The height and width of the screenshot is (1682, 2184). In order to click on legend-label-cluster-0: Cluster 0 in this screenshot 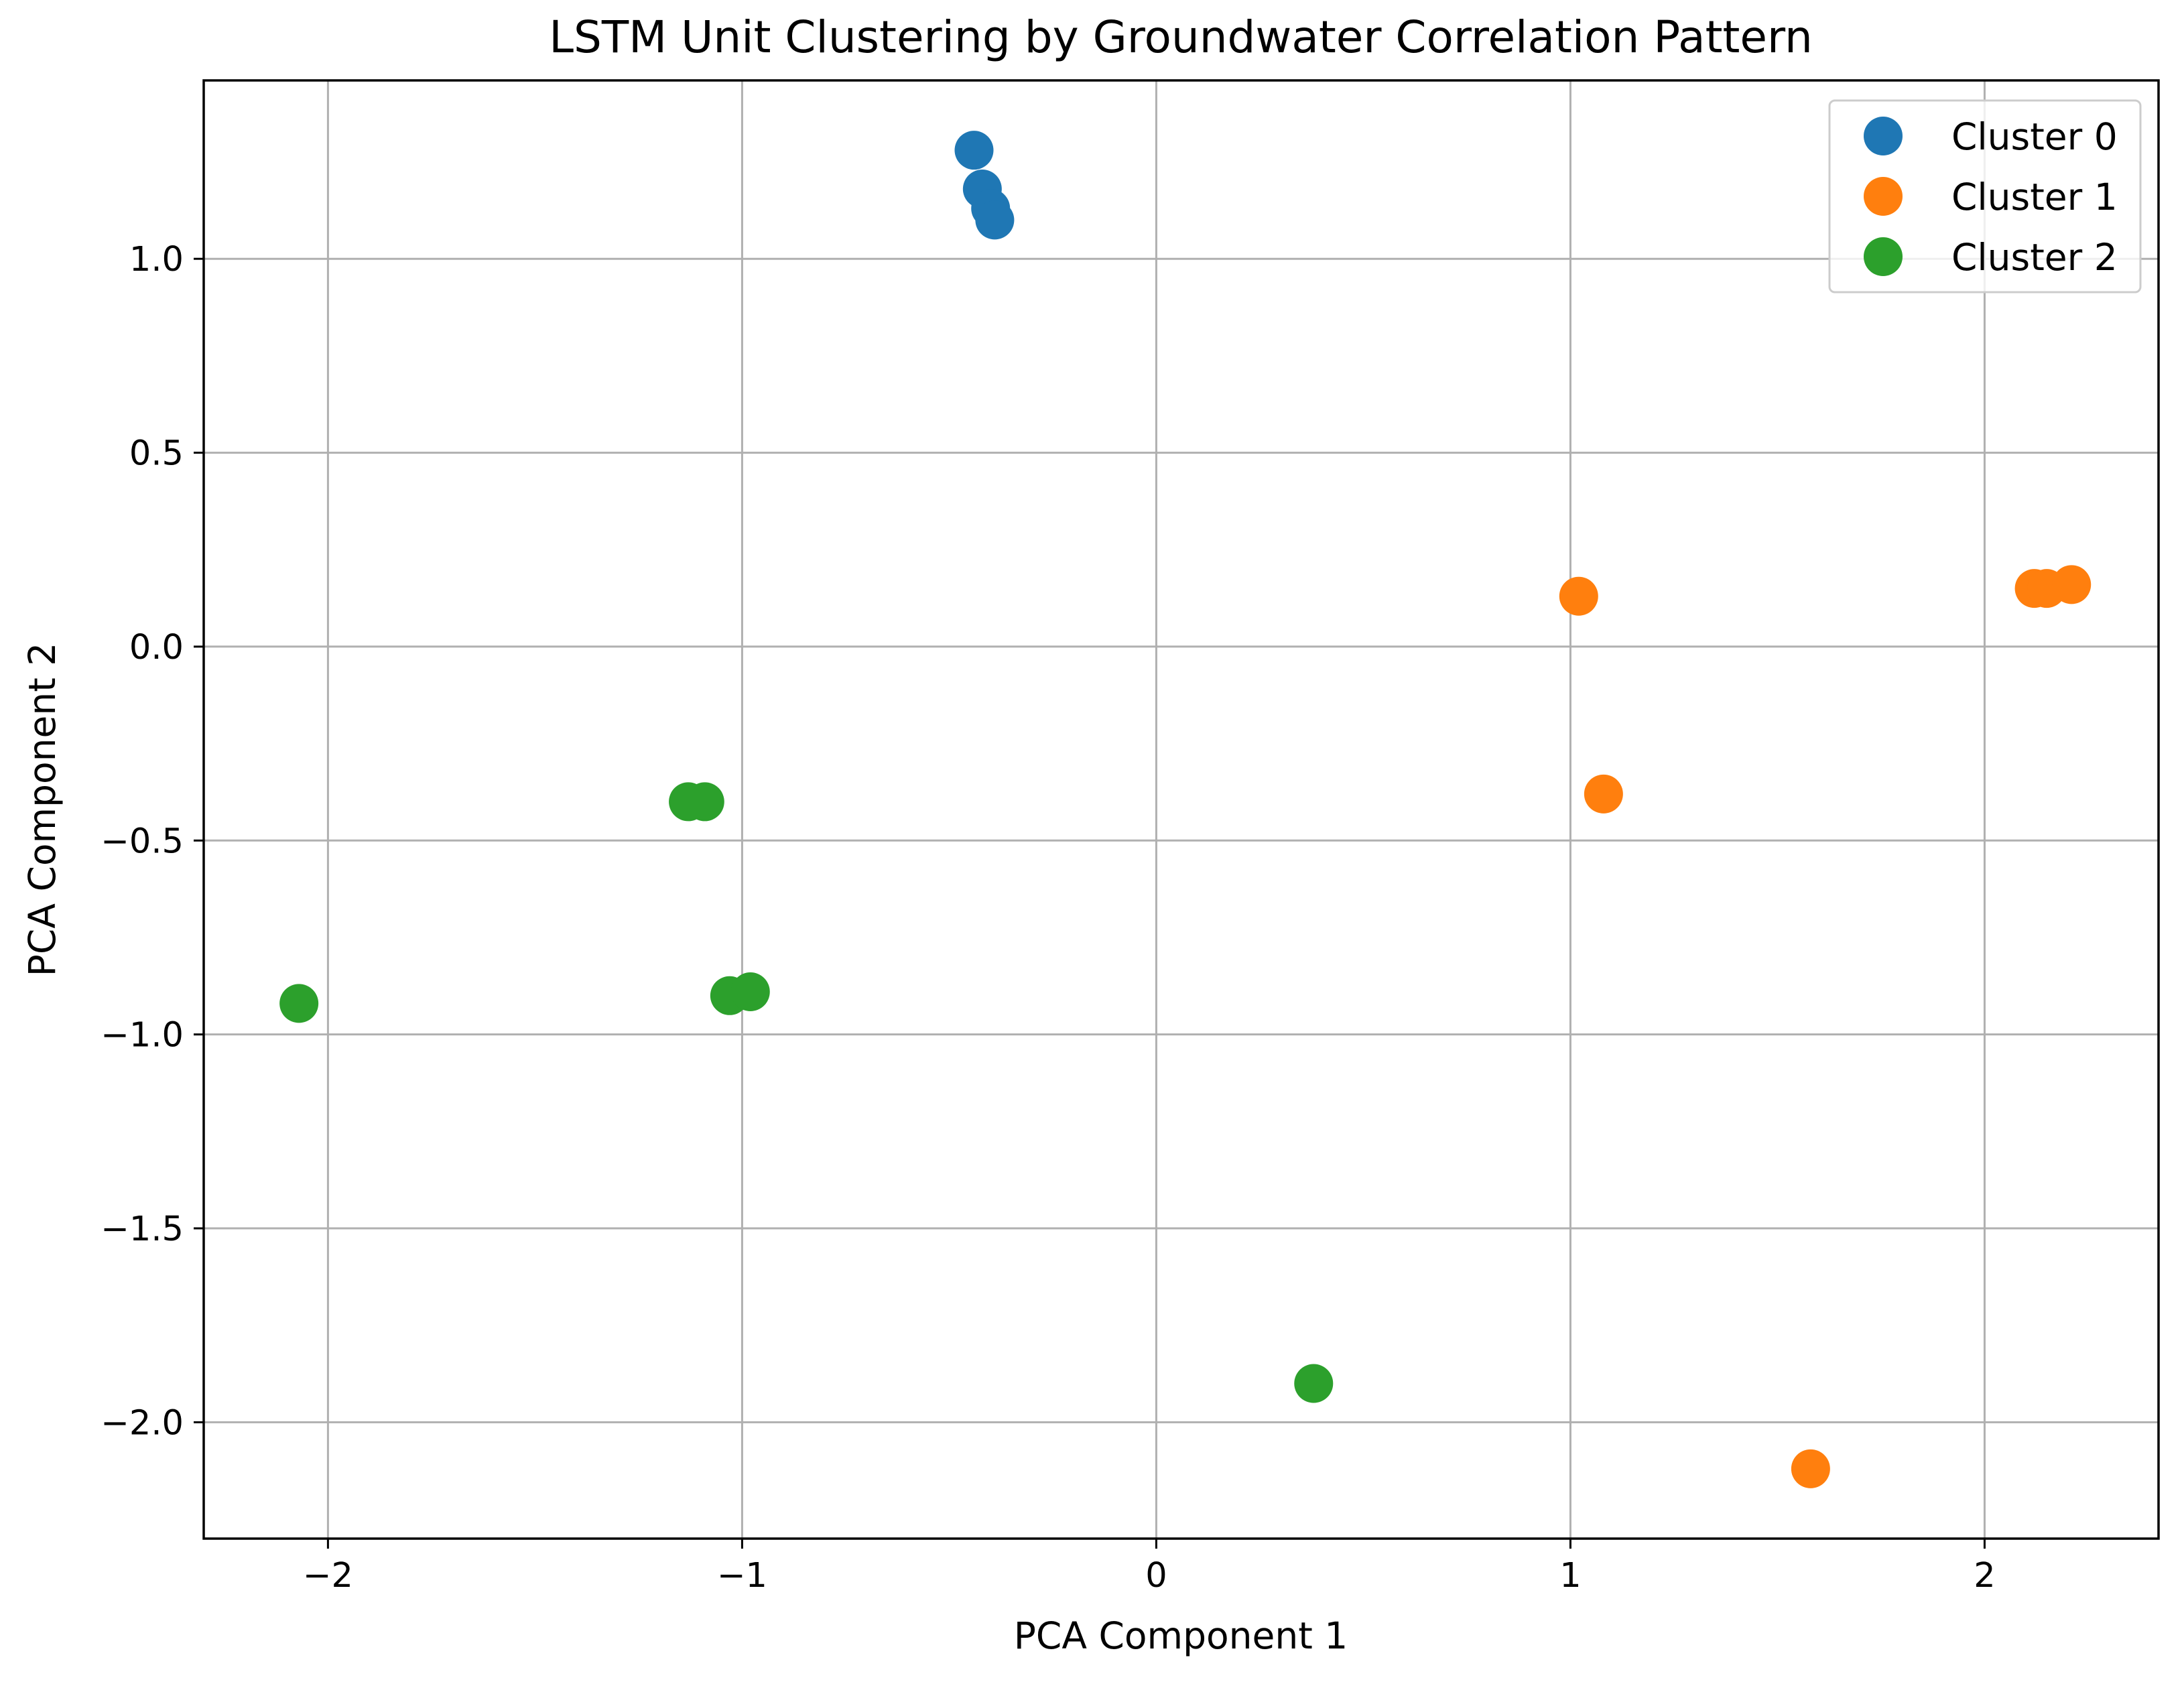, I will do `click(2034, 136)`.